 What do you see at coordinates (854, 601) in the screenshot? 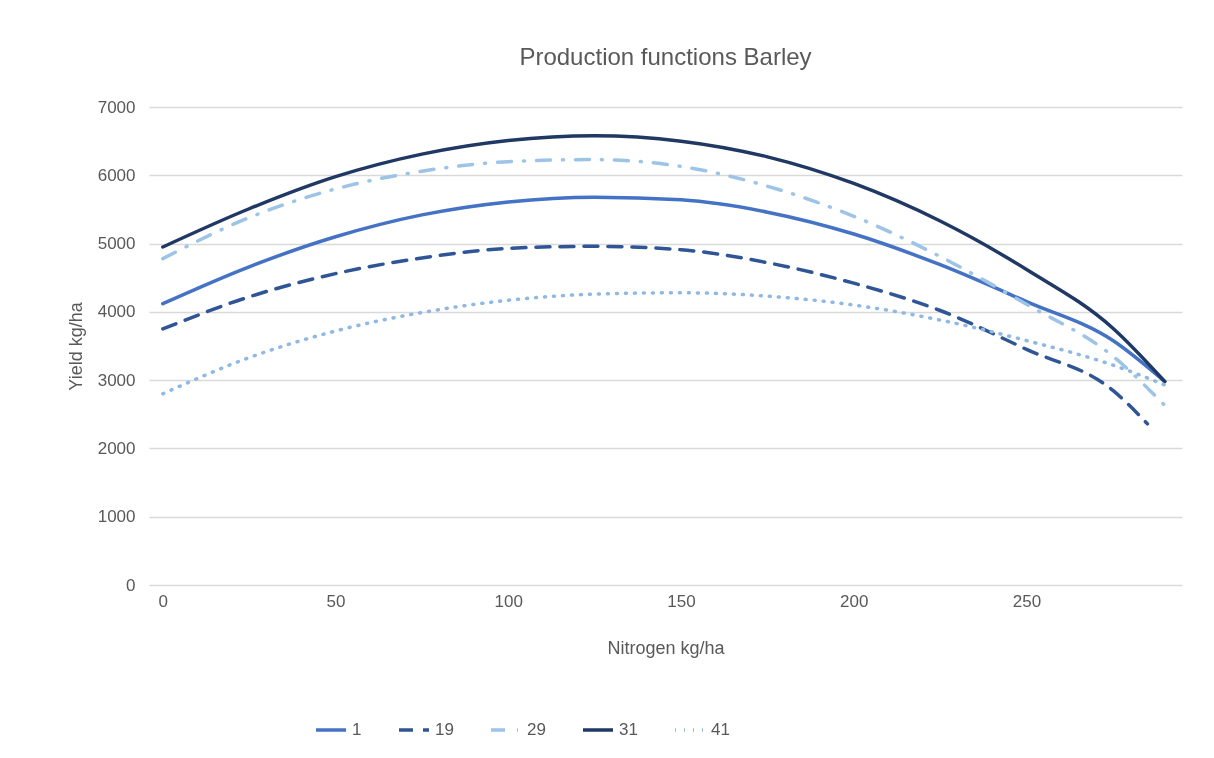
I see `x-tick-label: 200` at bounding box center [854, 601].